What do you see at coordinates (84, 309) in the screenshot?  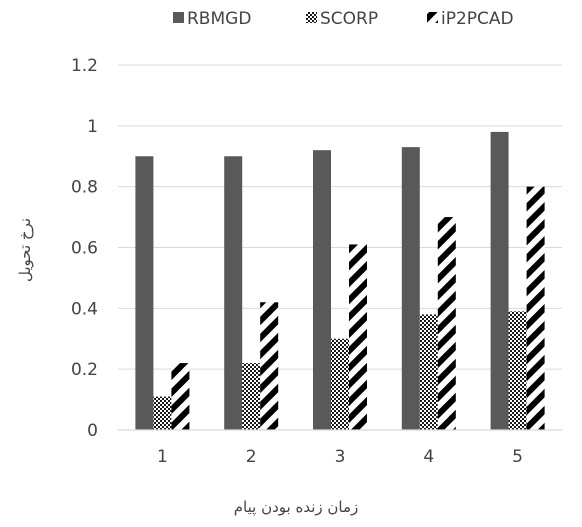 I see `y-tick-label: 0.4` at bounding box center [84, 309].